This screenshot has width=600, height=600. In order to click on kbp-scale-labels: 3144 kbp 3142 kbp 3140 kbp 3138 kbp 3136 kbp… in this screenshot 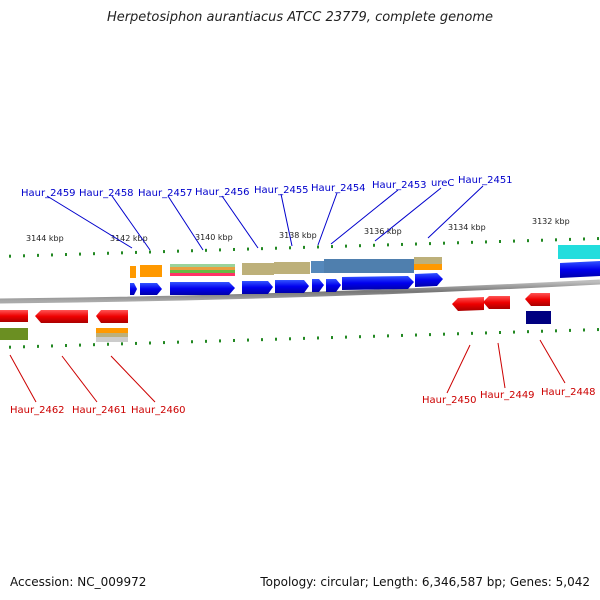, I will do `click(298, 230)`.